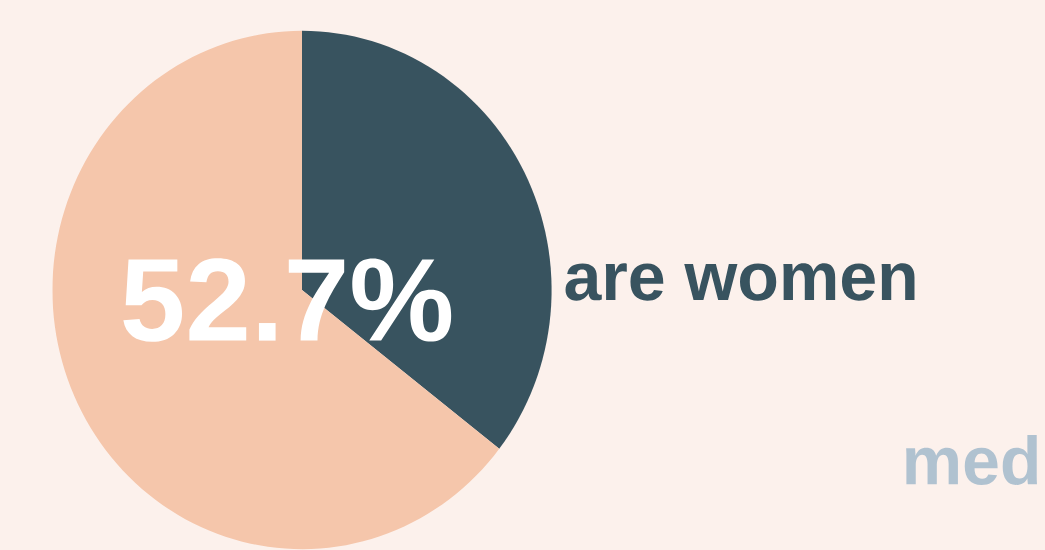 The image size is (1045, 550). What do you see at coordinates (971, 460) in the screenshot?
I see `text: med` at bounding box center [971, 460].